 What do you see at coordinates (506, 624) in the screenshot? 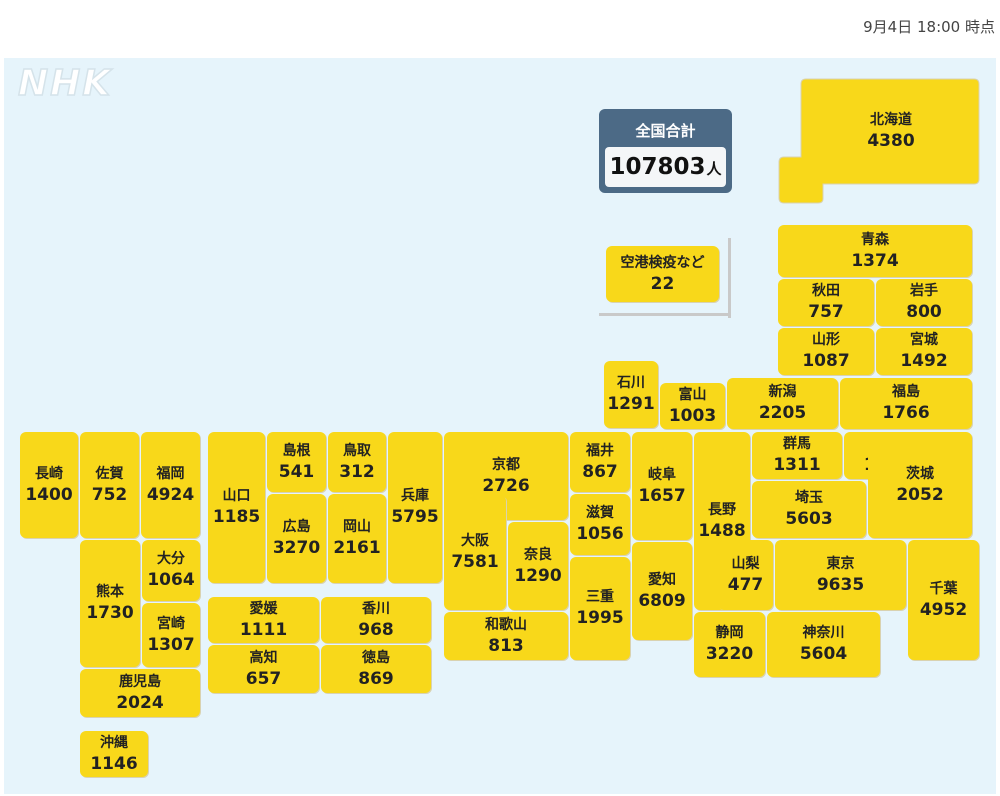
I see `prefecture-name: 和歌山` at bounding box center [506, 624].